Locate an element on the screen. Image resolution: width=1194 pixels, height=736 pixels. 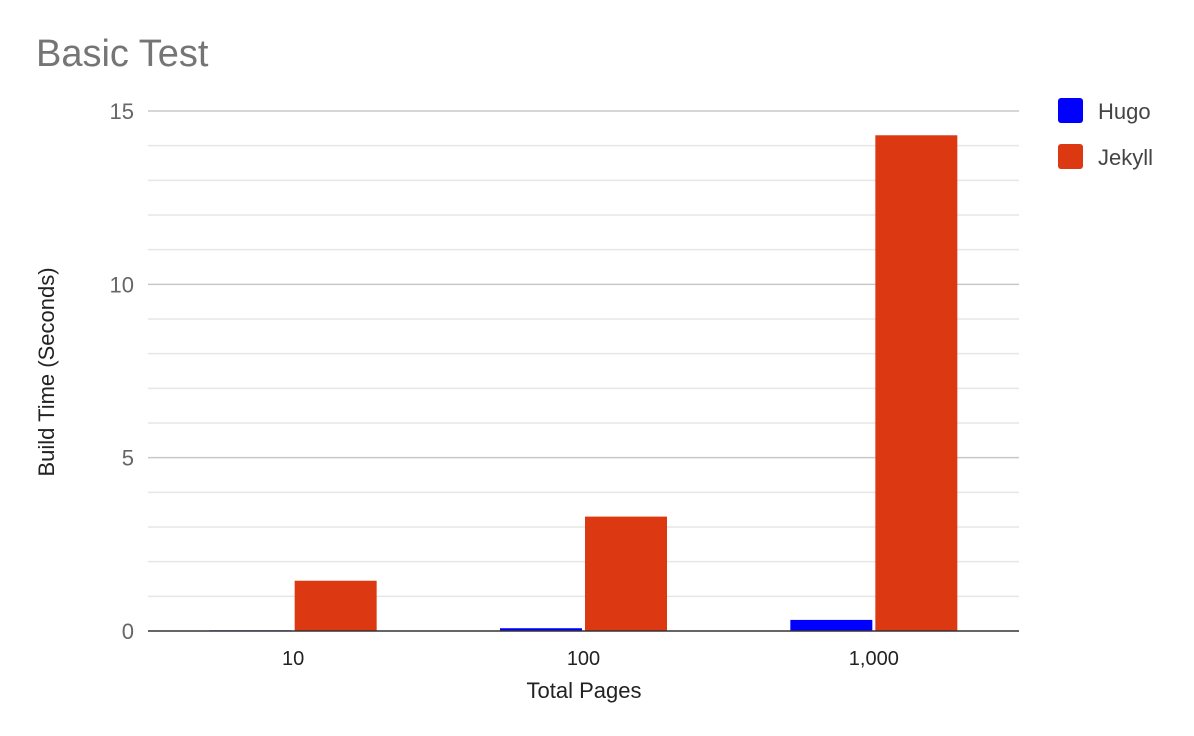
x-tick-label: 100 is located at coordinates (583, 659).